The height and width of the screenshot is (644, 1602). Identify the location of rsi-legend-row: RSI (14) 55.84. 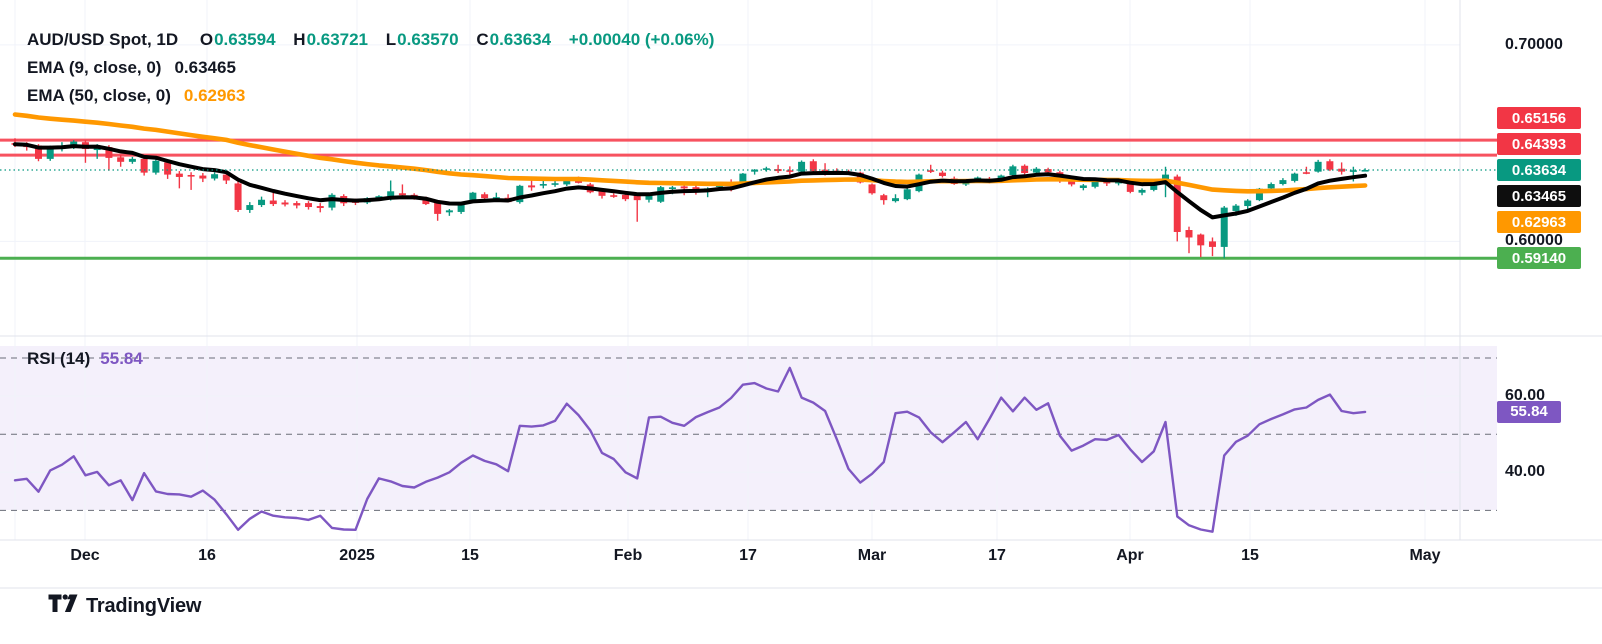
(85, 359).